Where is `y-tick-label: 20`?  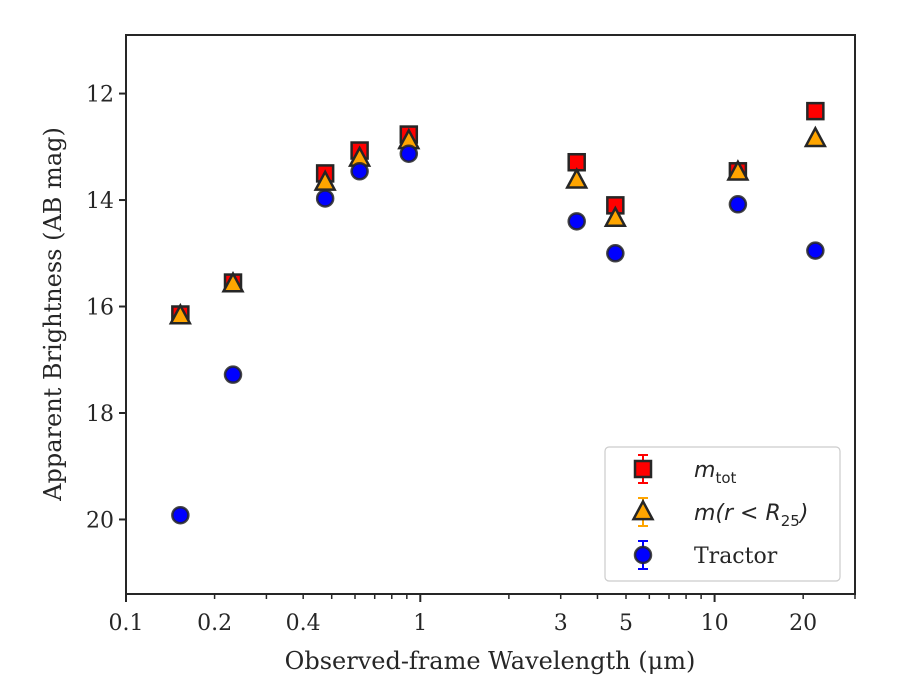 y-tick-label: 20 is located at coordinates (100, 520).